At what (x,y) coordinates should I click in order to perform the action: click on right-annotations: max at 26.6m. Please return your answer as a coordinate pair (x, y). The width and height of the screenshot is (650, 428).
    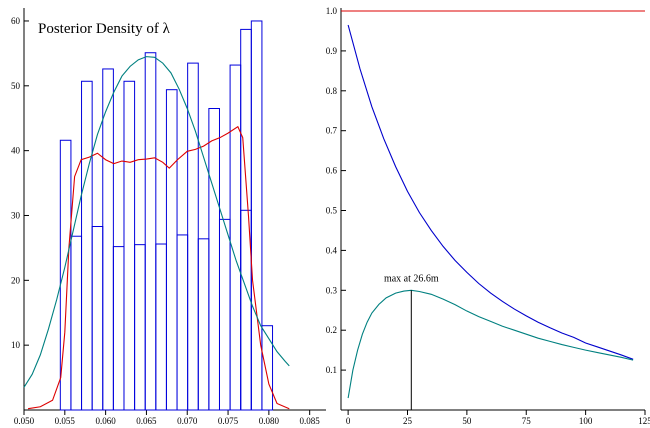
    Looking at the image, I should click on (411, 341).